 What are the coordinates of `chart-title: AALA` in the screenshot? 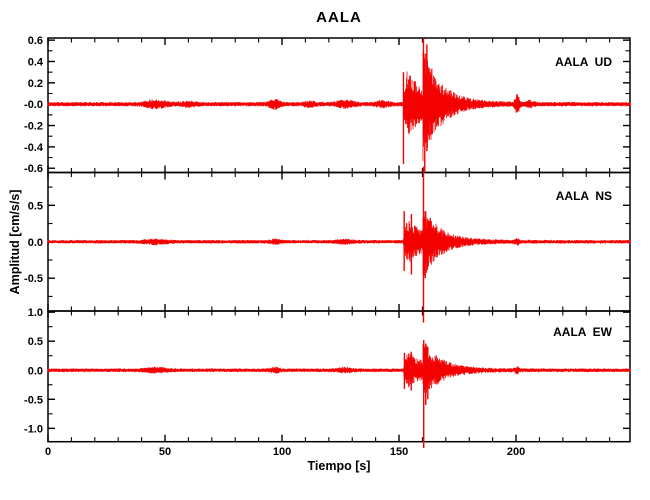 It's located at (339, 17).